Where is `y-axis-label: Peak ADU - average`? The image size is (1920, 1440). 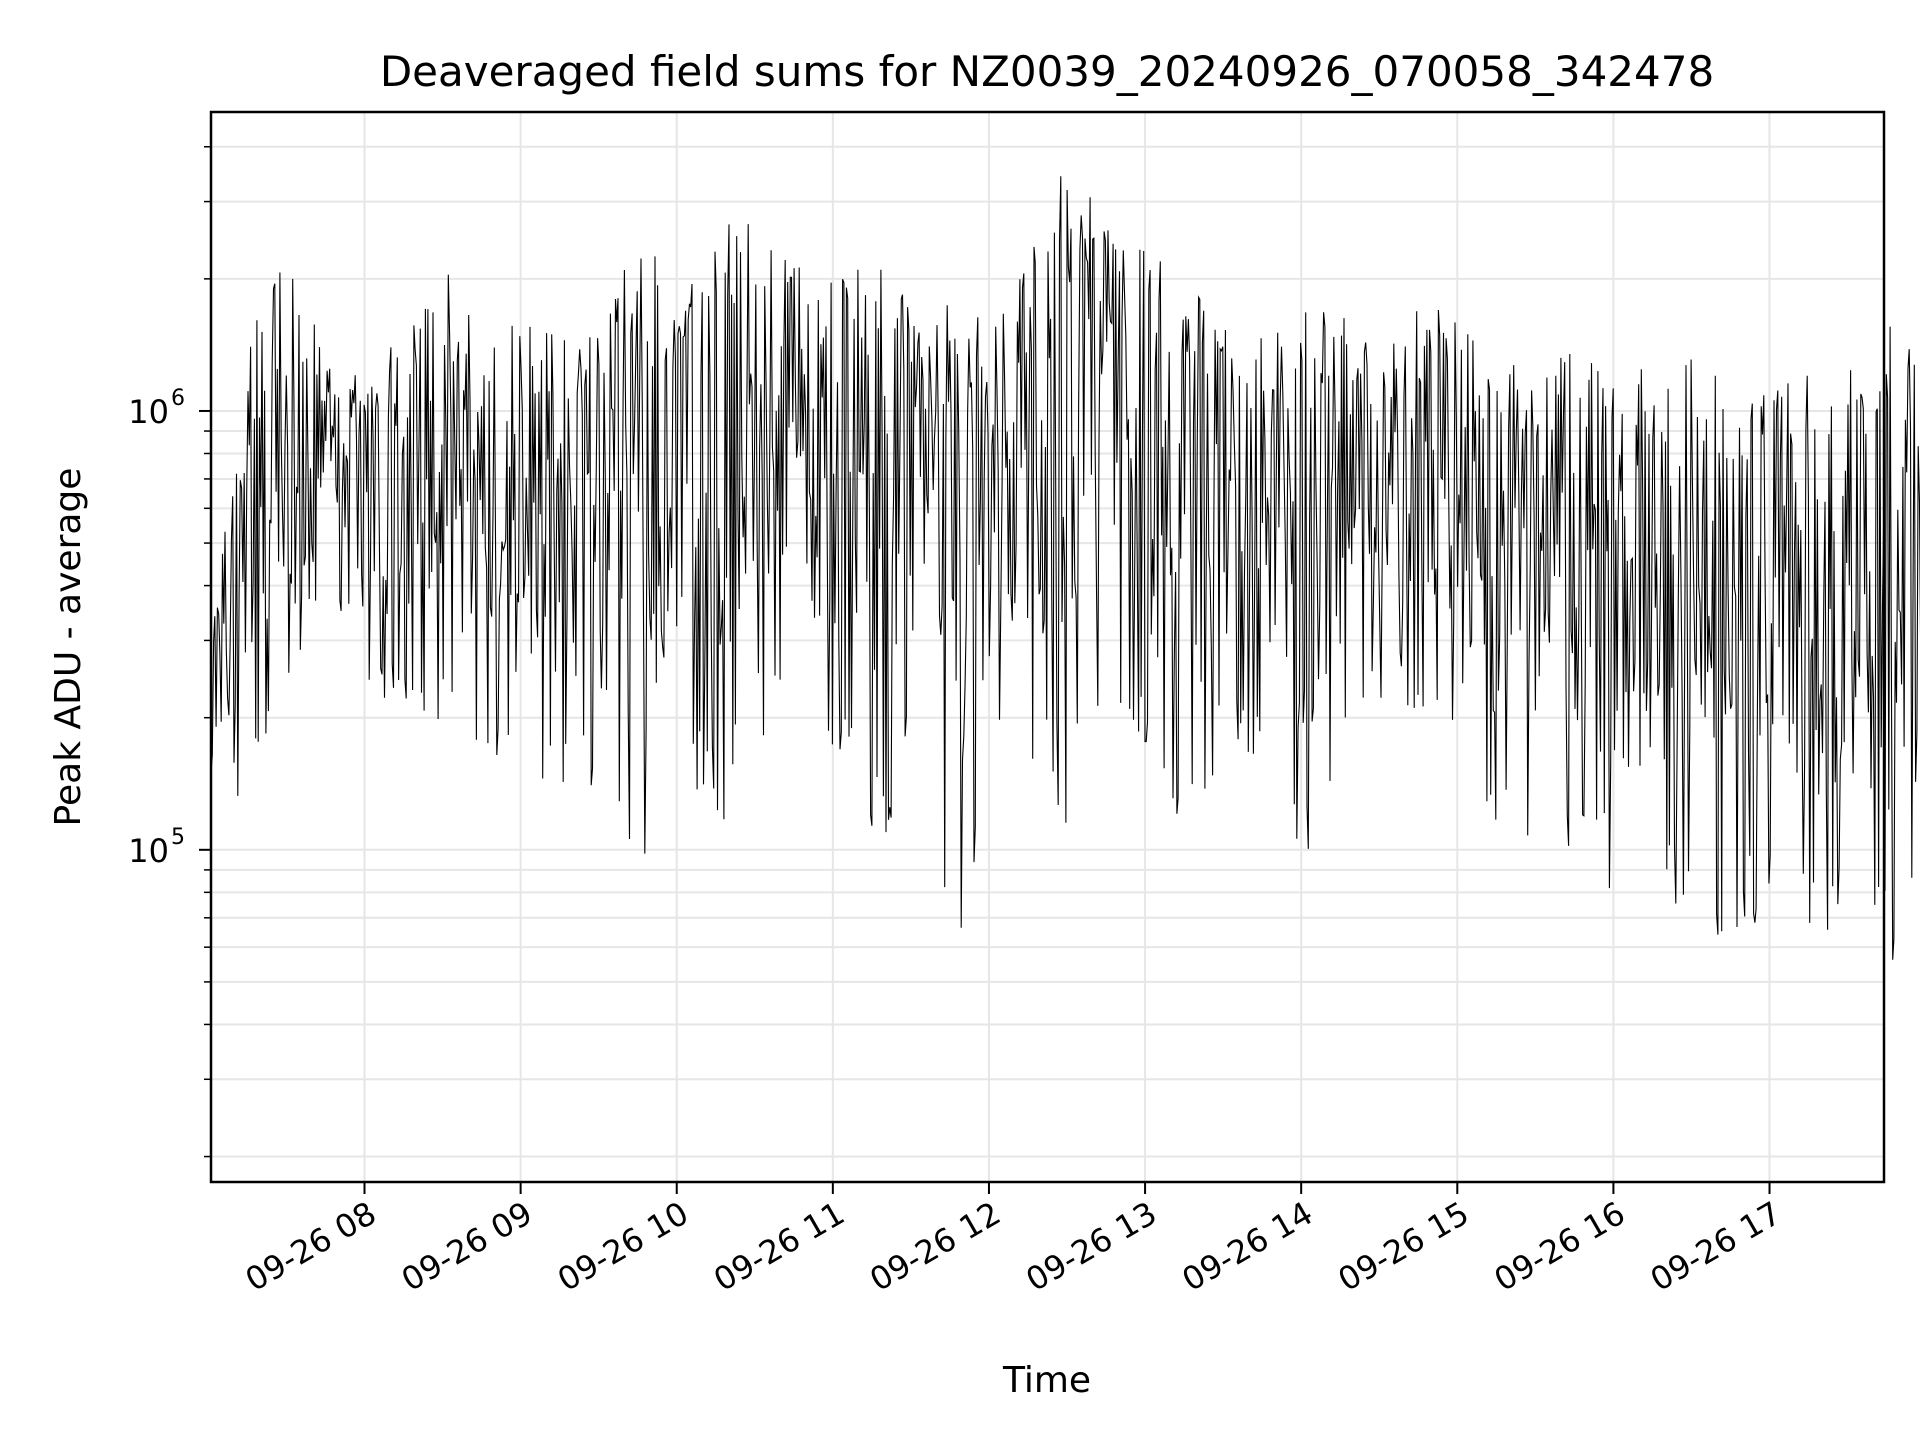 y-axis-label: Peak ADU - average is located at coordinates (68, 647).